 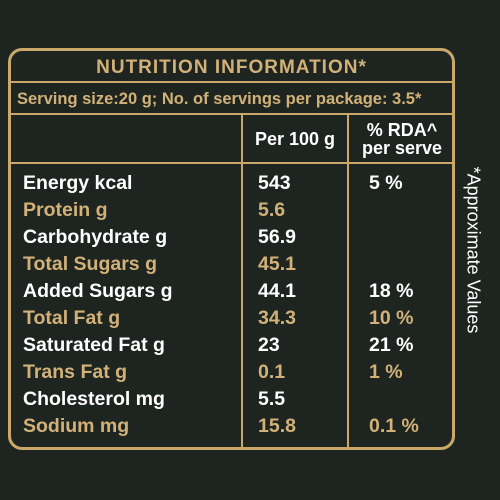 What do you see at coordinates (231, 210) in the screenshot?
I see `table-row: Protein g 5.6` at bounding box center [231, 210].